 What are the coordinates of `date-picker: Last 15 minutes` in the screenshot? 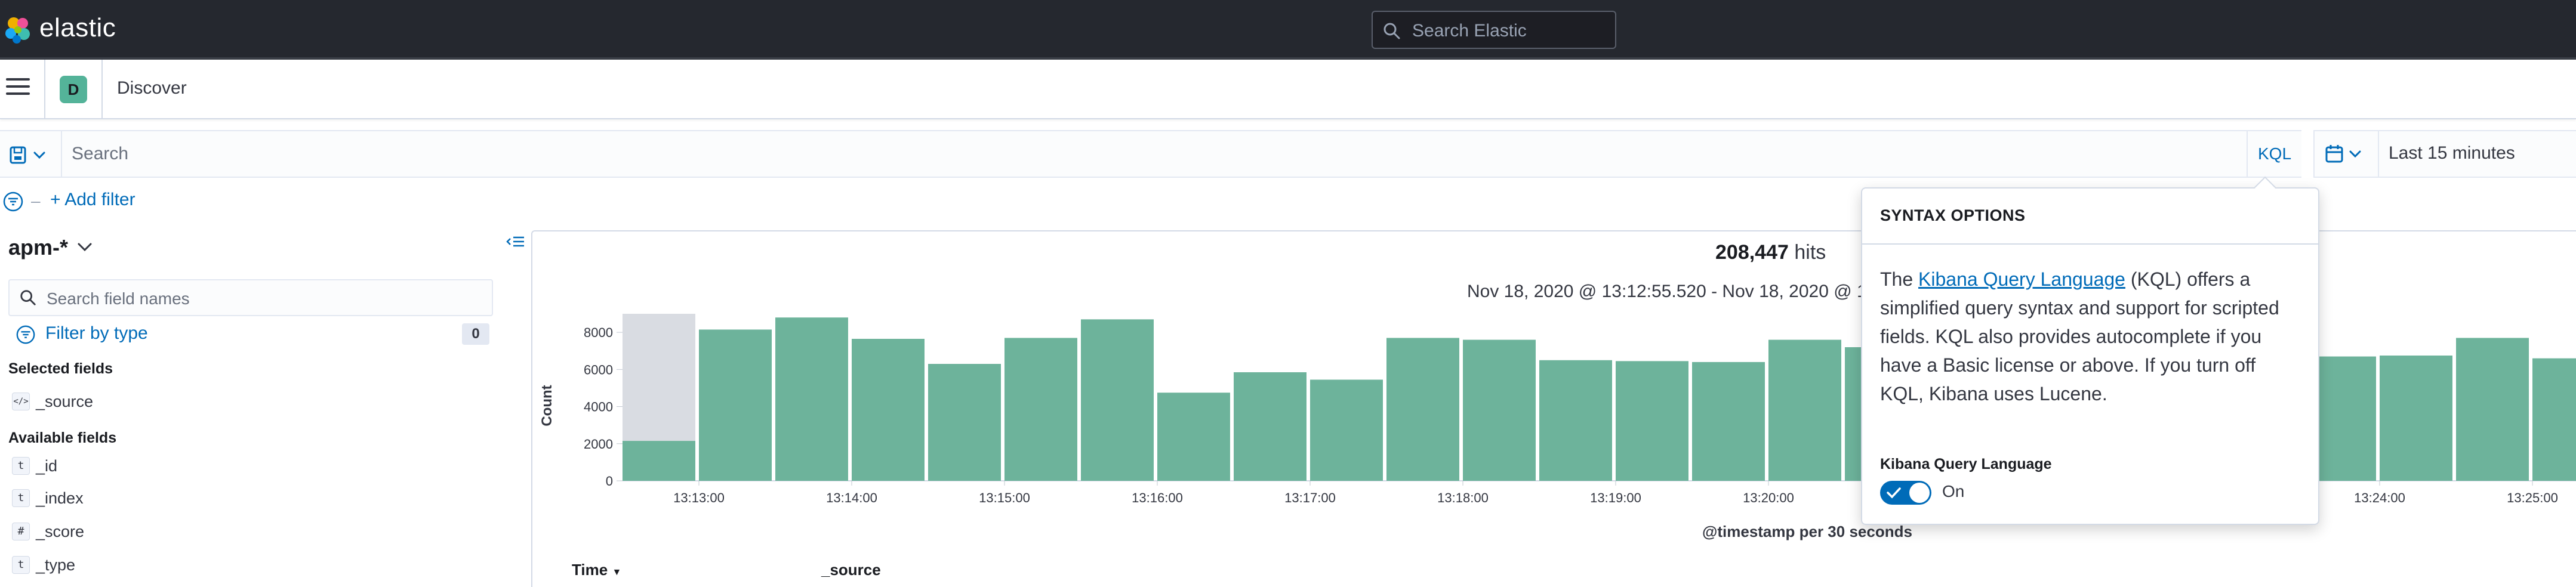 It's located at (2444, 154).